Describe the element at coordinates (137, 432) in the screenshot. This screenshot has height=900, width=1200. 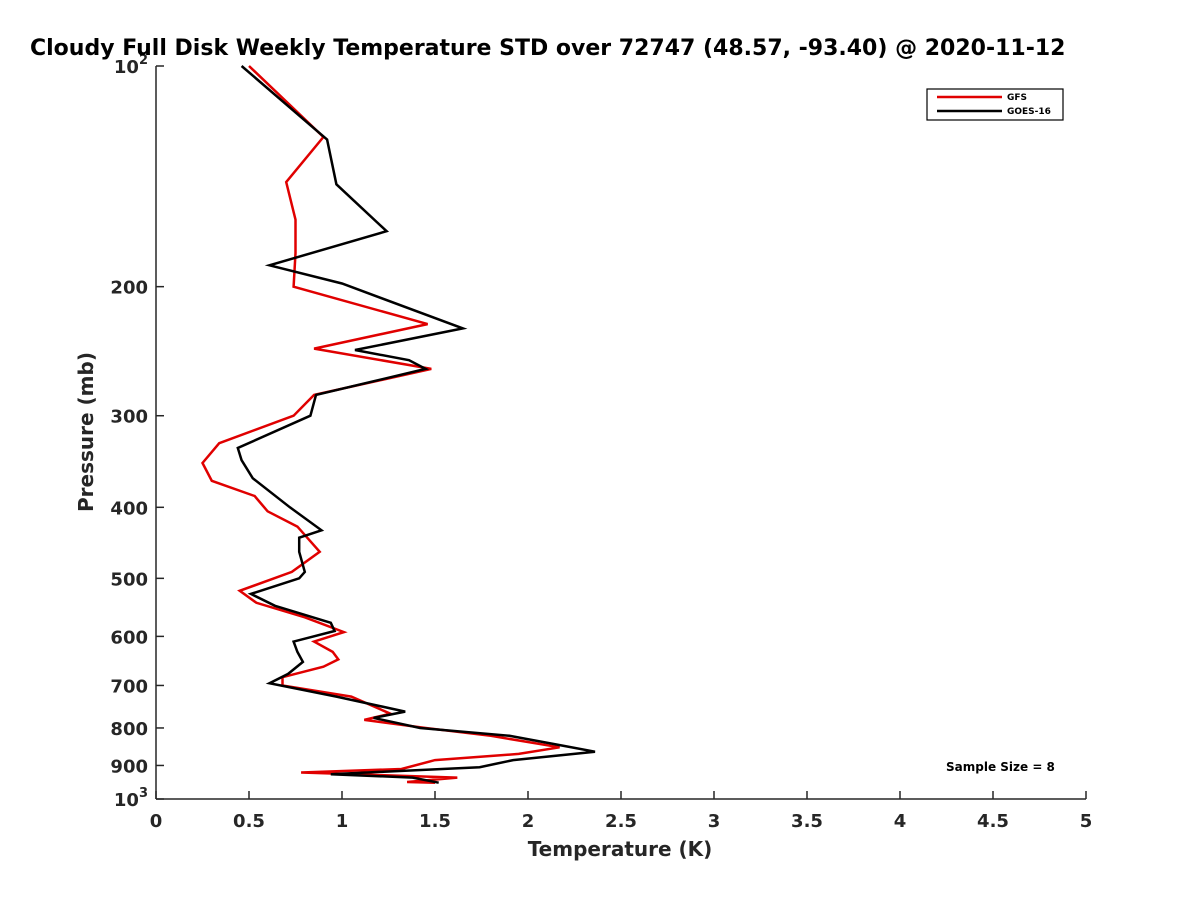
I see `y-axis-ticks: 10² 200 300 400 500 600 700 800 900 10³` at that location.